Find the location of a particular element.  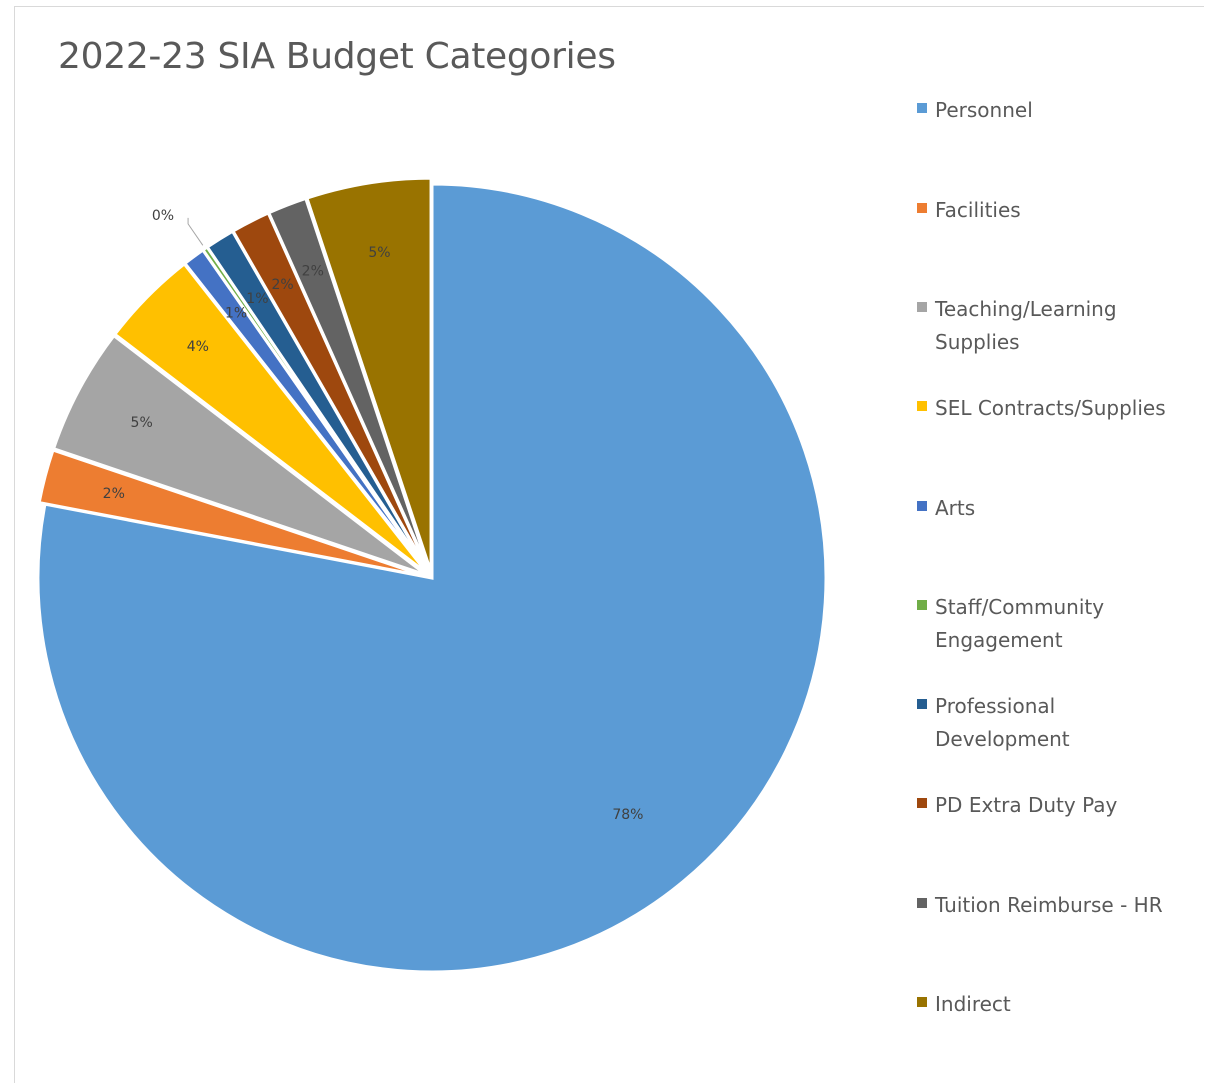

legend-item-facilities: Facilities is located at coordinates (1053, 210).